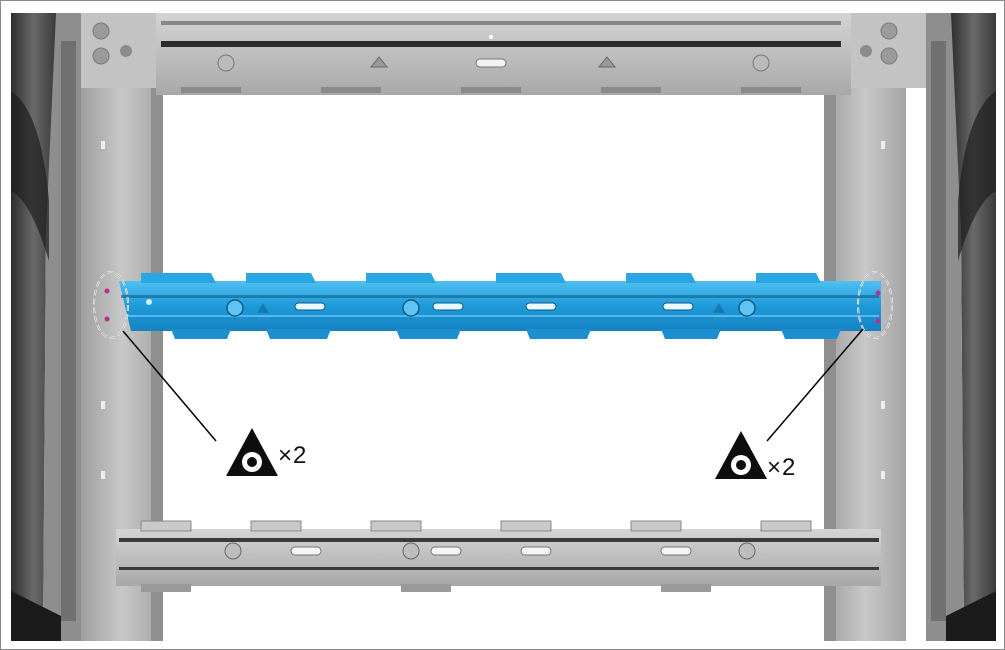 The width and height of the screenshot is (1005, 650). What do you see at coordinates (875, 305) in the screenshot?
I see `right-weld-zone` at bounding box center [875, 305].